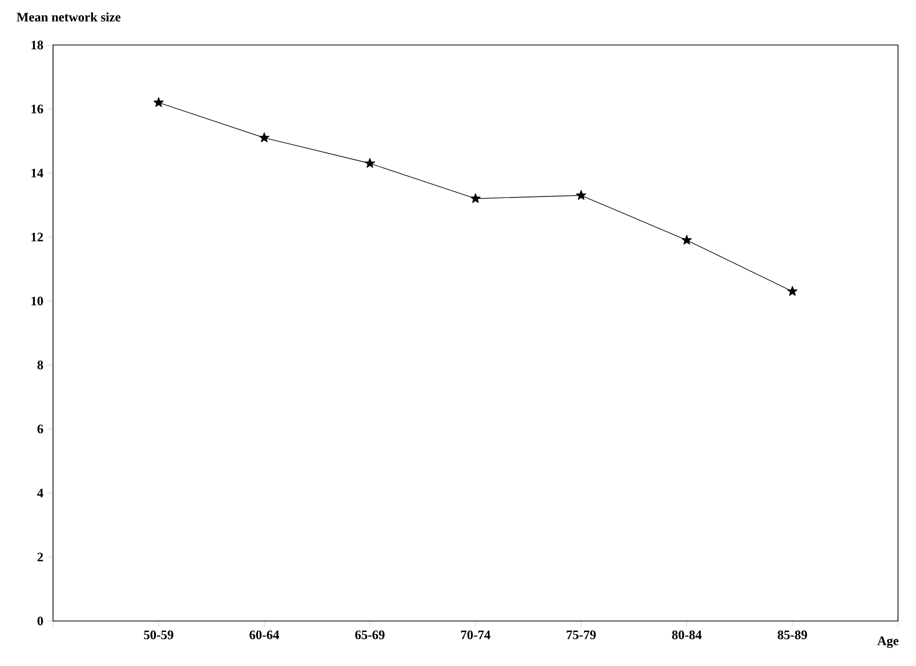  What do you see at coordinates (38, 109) in the screenshot?
I see `y-tick-label: 16` at bounding box center [38, 109].